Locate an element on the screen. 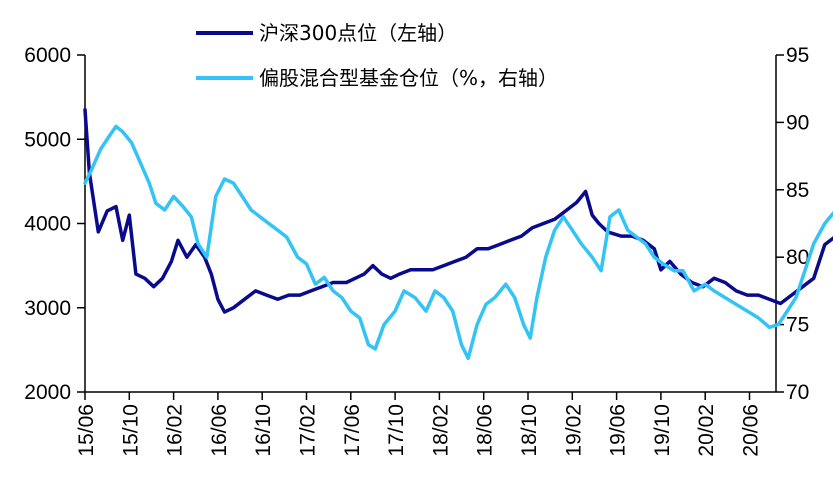  right-tick-label: 75 is located at coordinates (797, 325).